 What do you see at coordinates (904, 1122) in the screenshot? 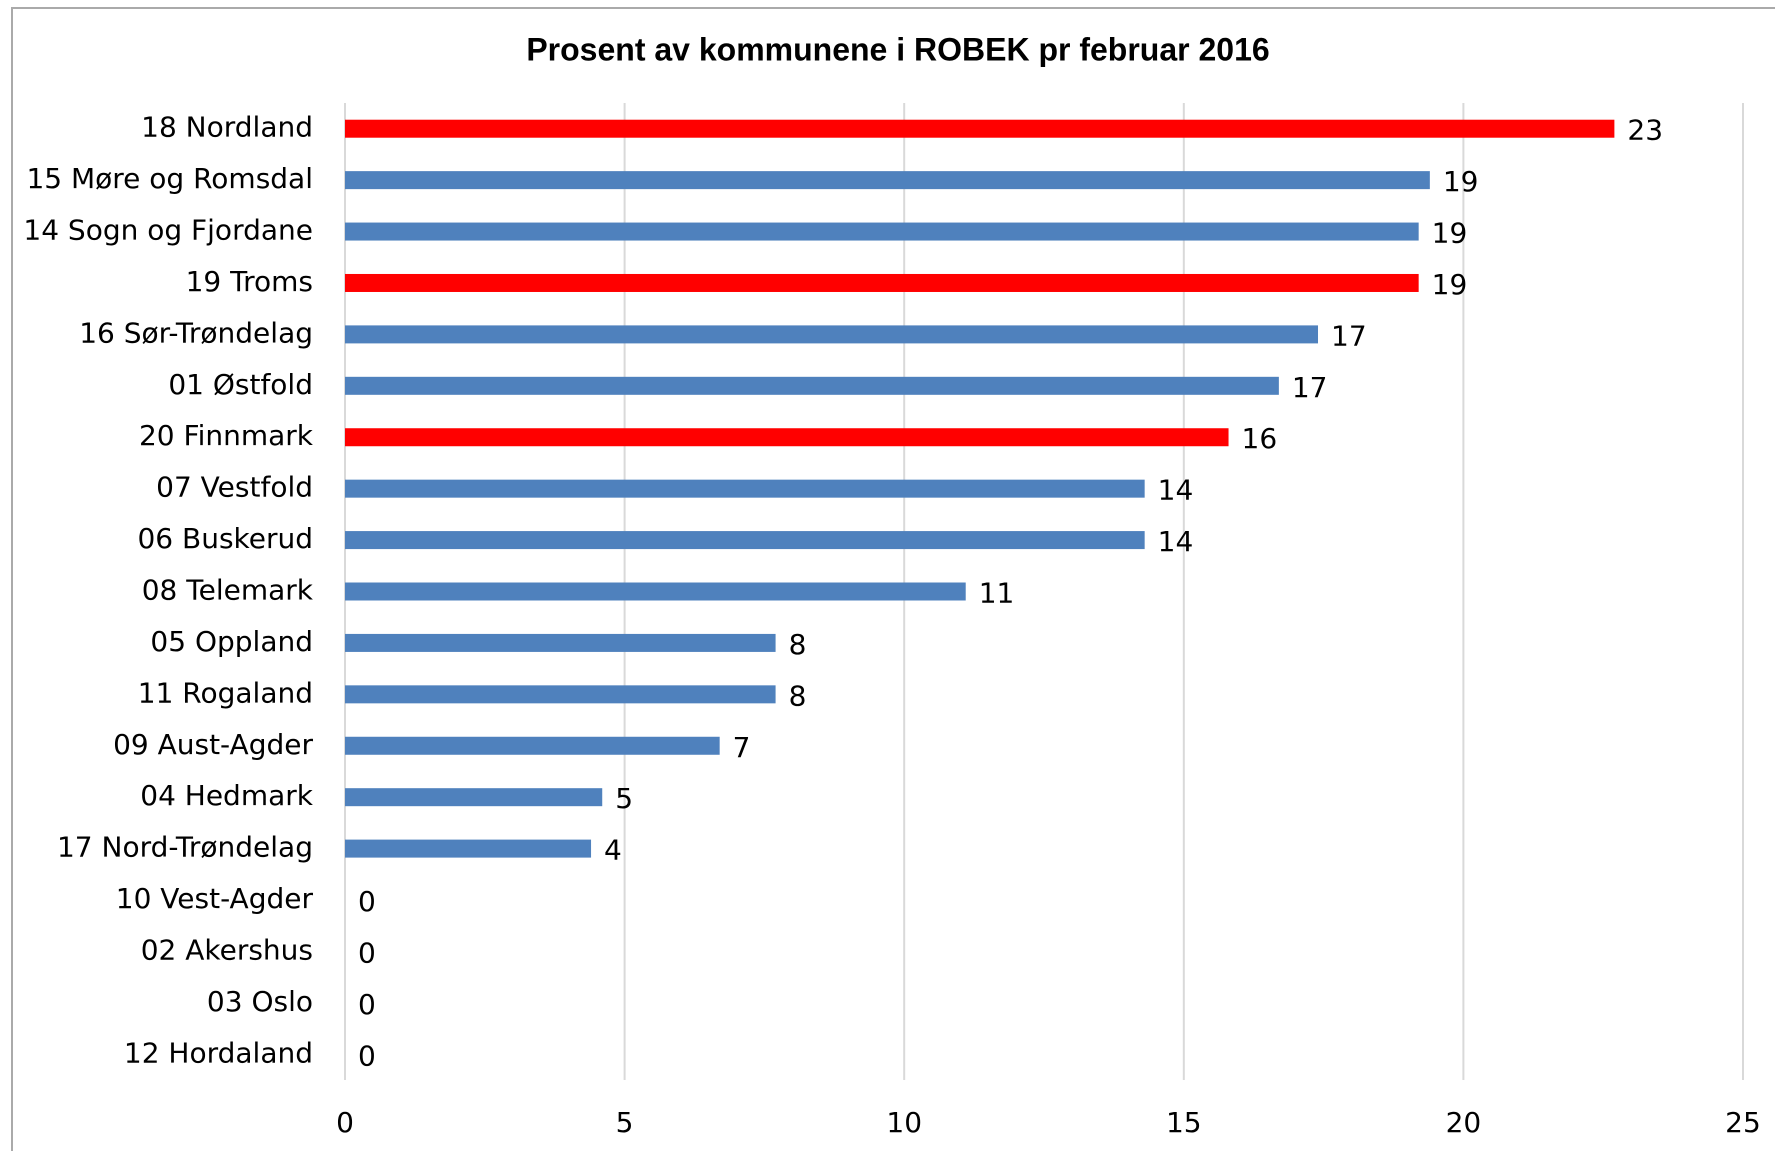
I see `x-tick-label: 10` at bounding box center [904, 1122].